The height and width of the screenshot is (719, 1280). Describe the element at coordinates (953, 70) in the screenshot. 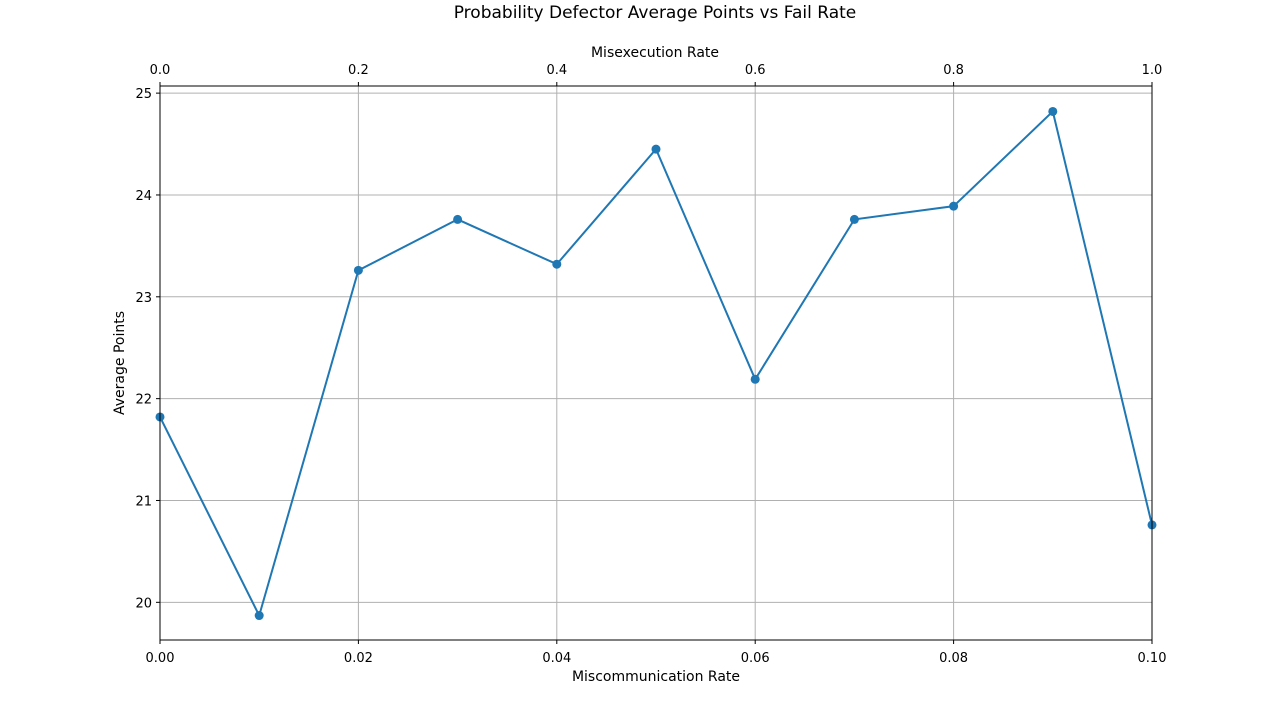

I see `top-tick-label: 0.8` at that location.